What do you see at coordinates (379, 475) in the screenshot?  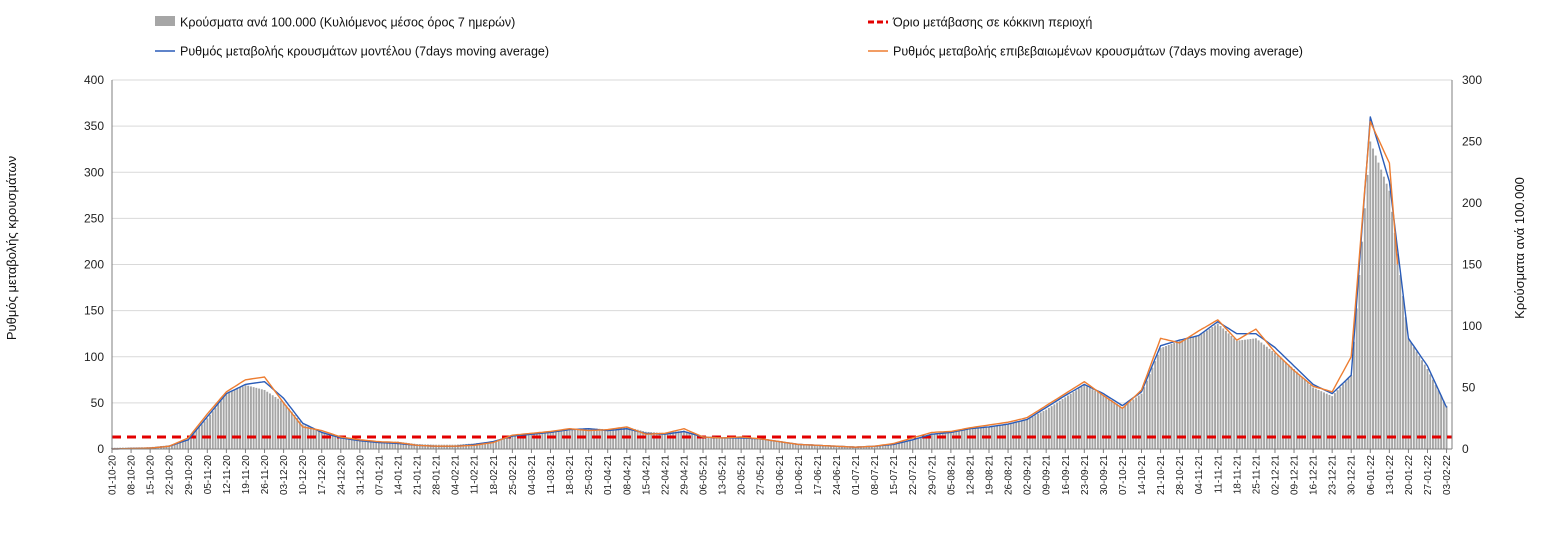 I see `x-tick-label: 07-01-21` at bounding box center [379, 475].